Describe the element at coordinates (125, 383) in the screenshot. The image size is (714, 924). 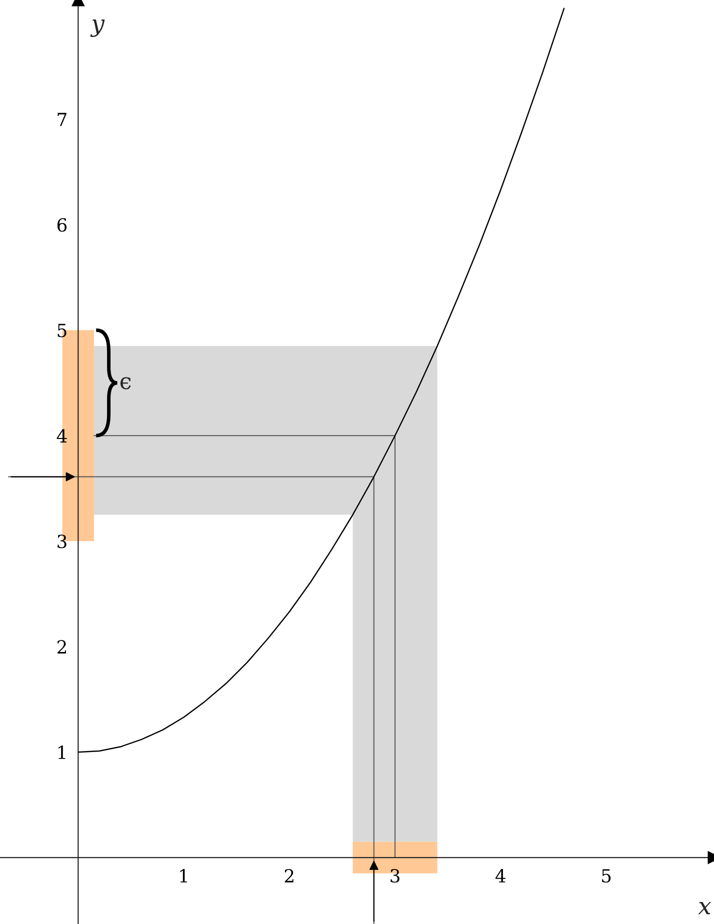
I see `annotation: ϵ` at that location.